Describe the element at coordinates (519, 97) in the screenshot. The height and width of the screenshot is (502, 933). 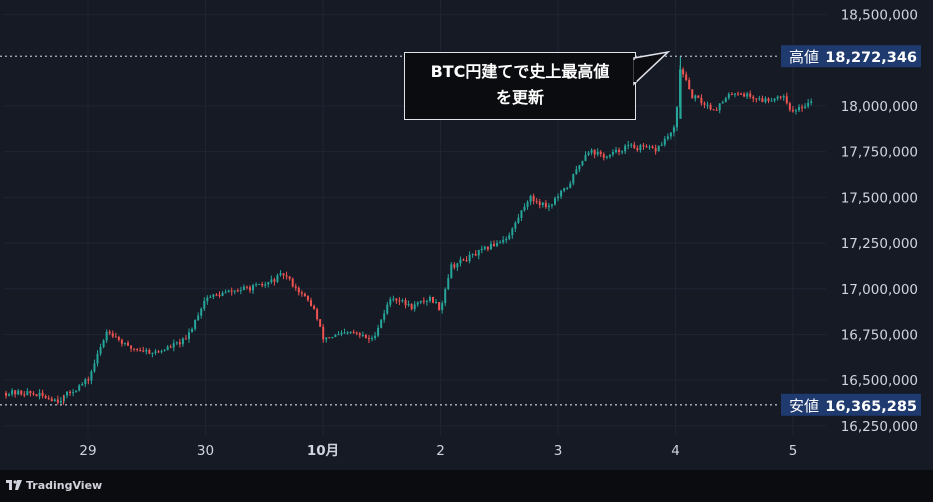
I see `annotation-line-2: を更新` at that location.